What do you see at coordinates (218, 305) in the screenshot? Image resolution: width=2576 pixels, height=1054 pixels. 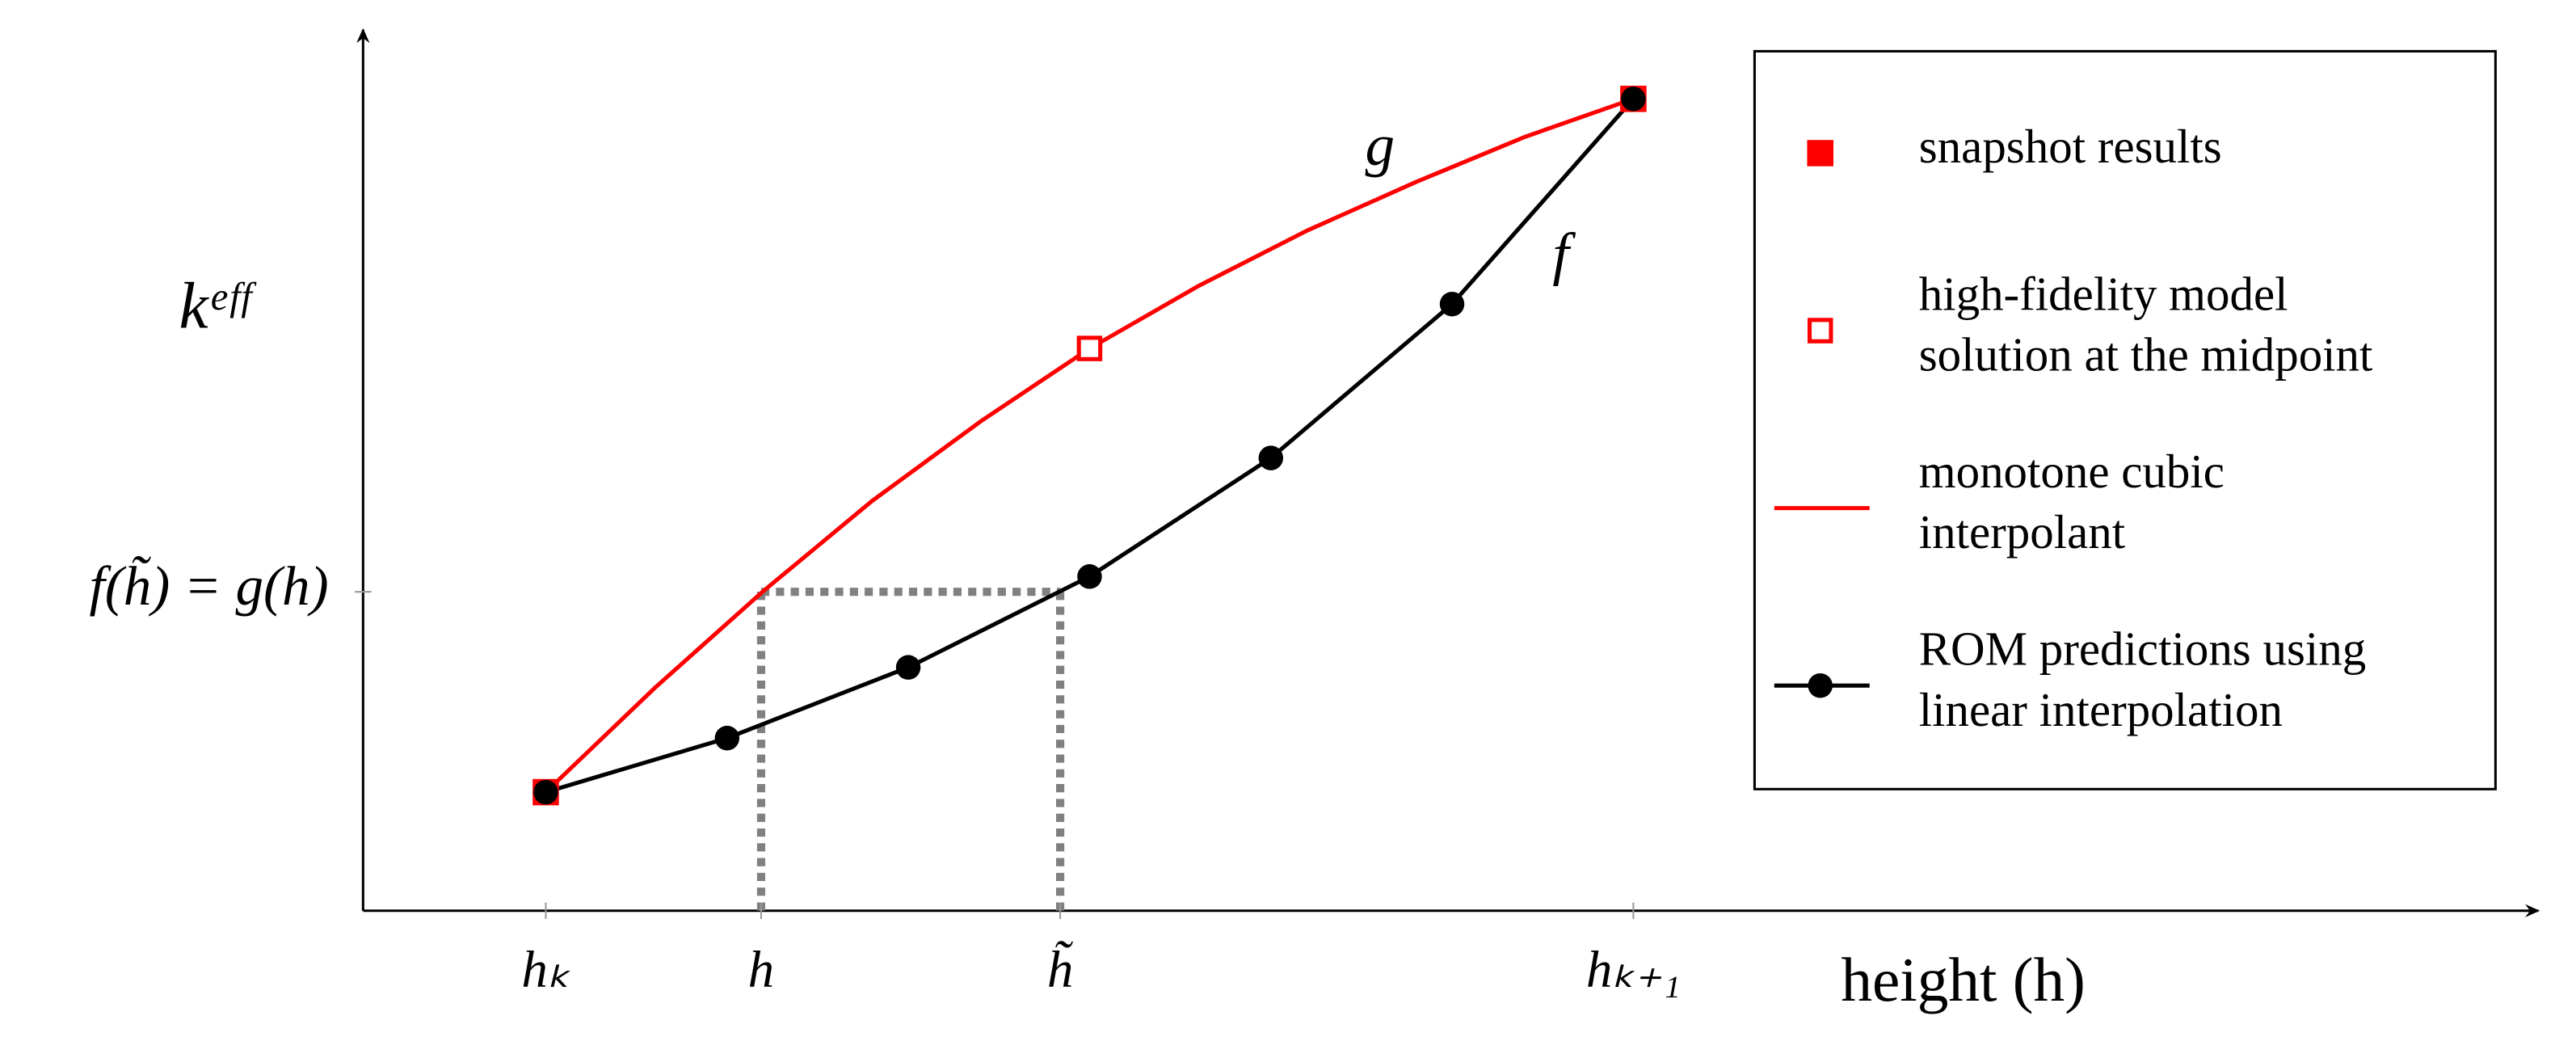 I see `y-axis-label: kᵉᶠᶠ` at bounding box center [218, 305].